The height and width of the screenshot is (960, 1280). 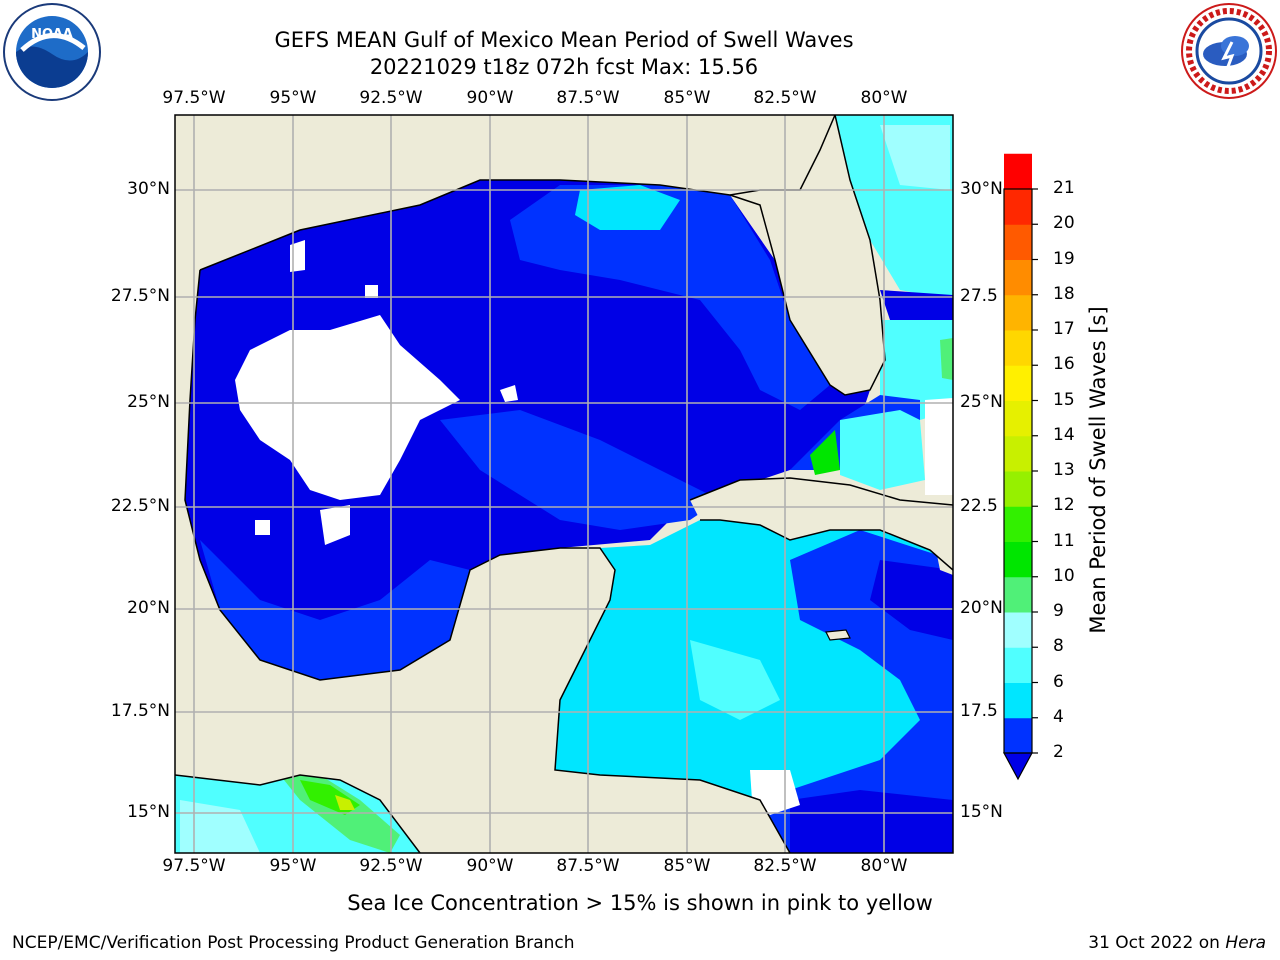 I want to click on lon-label-top: 97.5°W, so click(x=194, y=98).